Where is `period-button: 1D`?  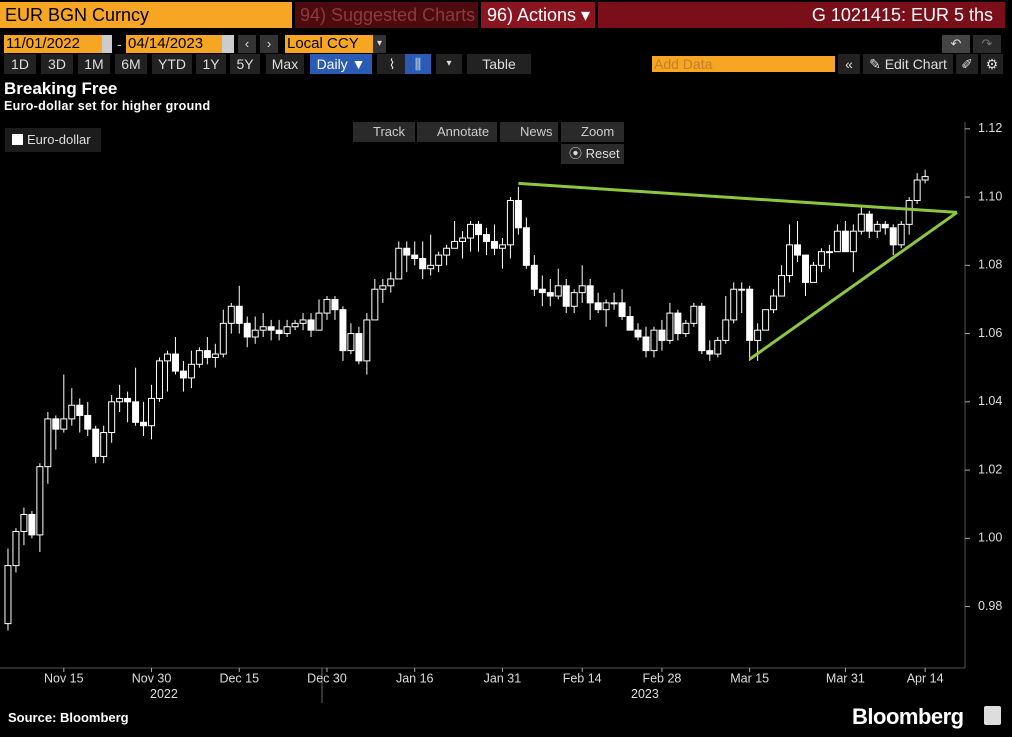
period-button: 1D is located at coordinates (20, 64).